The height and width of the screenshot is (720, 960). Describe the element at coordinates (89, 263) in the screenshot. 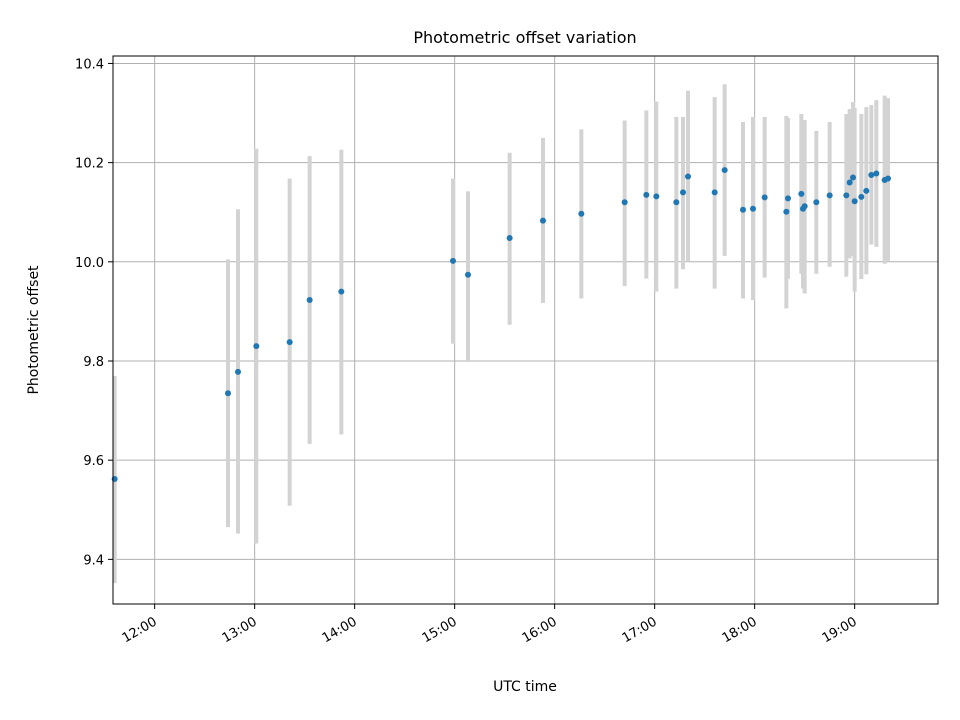

I see `y-tick-label: 10.0` at that location.